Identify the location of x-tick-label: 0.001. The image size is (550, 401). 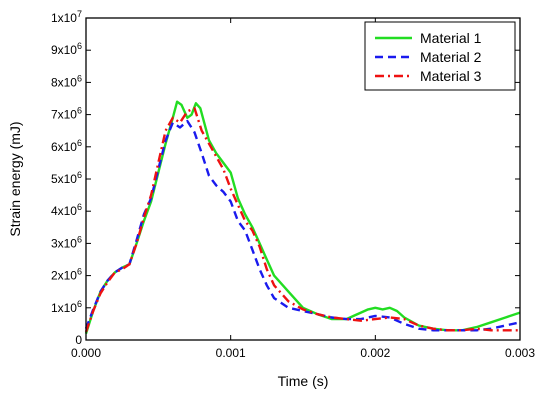
(231, 353).